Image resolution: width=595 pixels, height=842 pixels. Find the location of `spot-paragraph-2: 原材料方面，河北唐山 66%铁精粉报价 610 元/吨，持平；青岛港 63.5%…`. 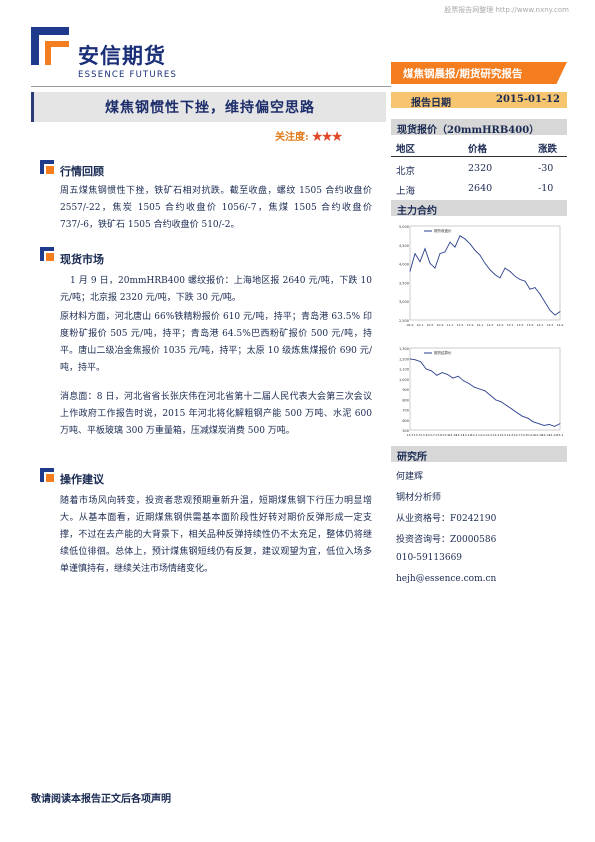

spot-paragraph-2: 原材料方面，河北唐山 66%铁精粉报价 610 元/吨，持平；青岛港 63.5%… is located at coordinates (216, 342).